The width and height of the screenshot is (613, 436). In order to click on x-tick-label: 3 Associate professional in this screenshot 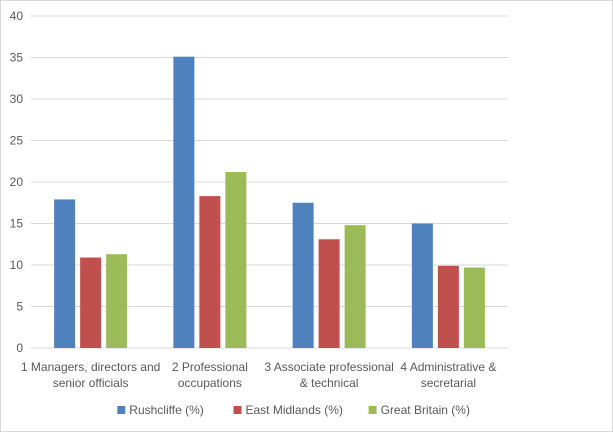, I will do `click(328, 367)`.